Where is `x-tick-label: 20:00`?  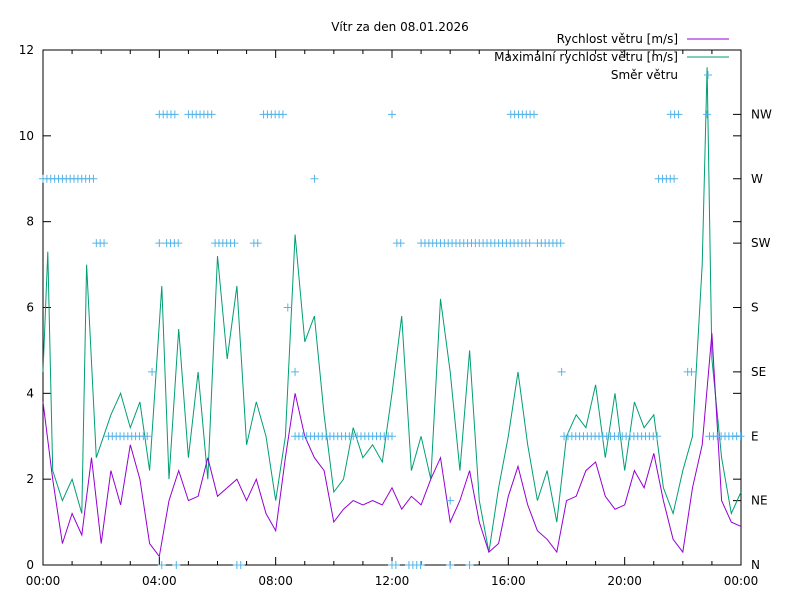 x-tick-label: 20:00 is located at coordinates (624, 581).